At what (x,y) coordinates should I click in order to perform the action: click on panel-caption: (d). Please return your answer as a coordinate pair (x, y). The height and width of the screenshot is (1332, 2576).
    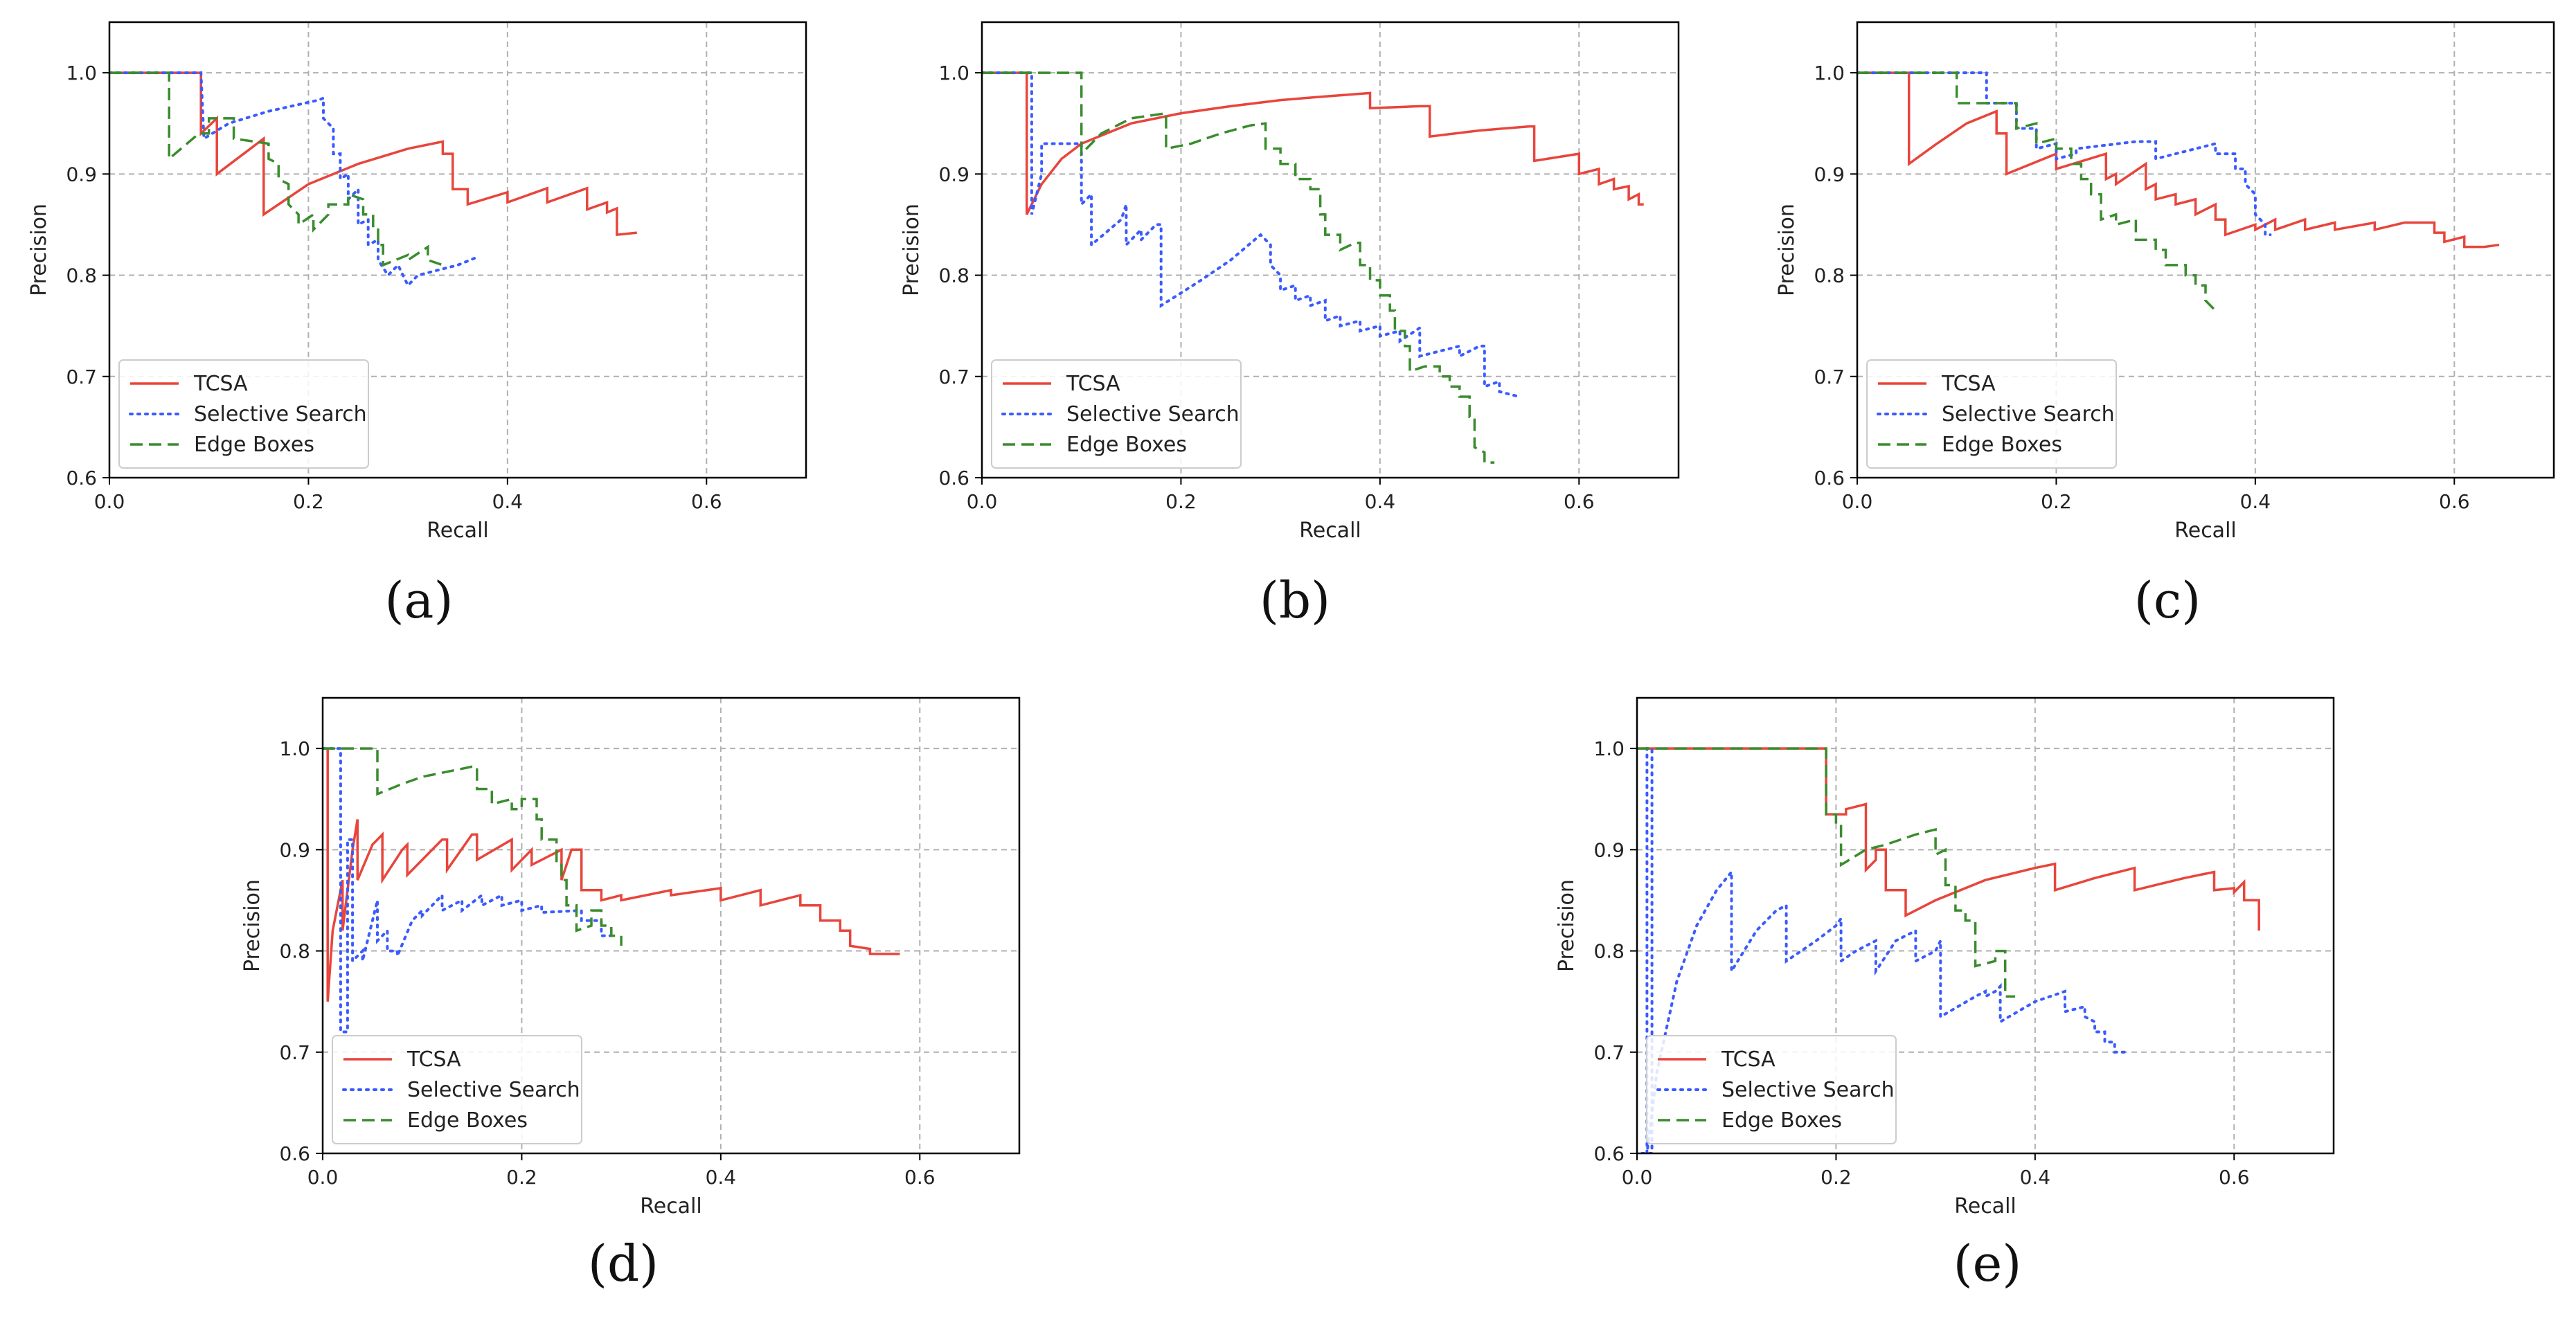
    Looking at the image, I should click on (623, 1263).